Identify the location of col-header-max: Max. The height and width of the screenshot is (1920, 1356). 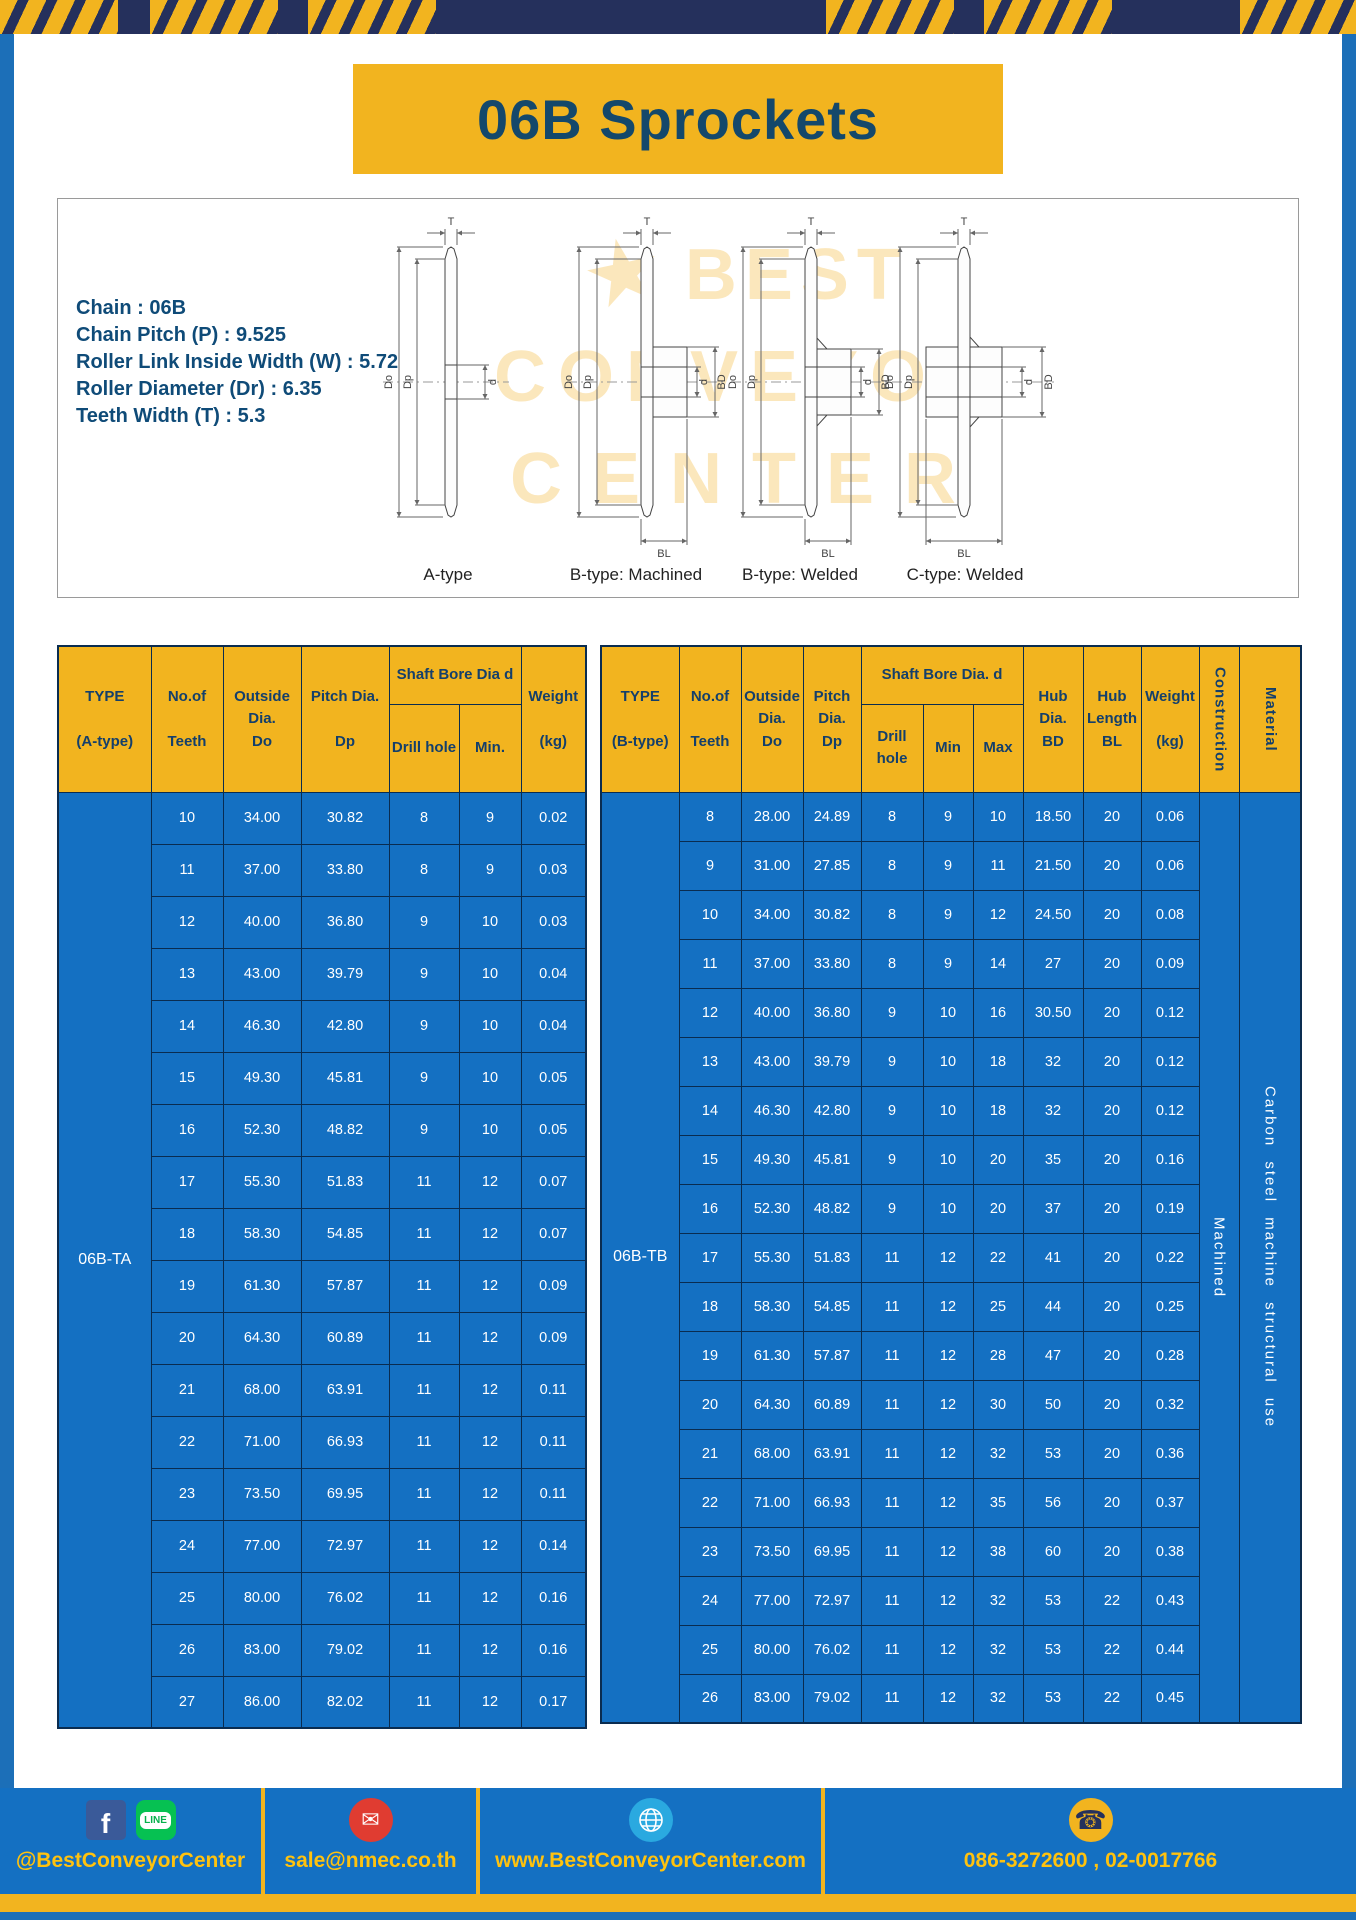
(998, 748).